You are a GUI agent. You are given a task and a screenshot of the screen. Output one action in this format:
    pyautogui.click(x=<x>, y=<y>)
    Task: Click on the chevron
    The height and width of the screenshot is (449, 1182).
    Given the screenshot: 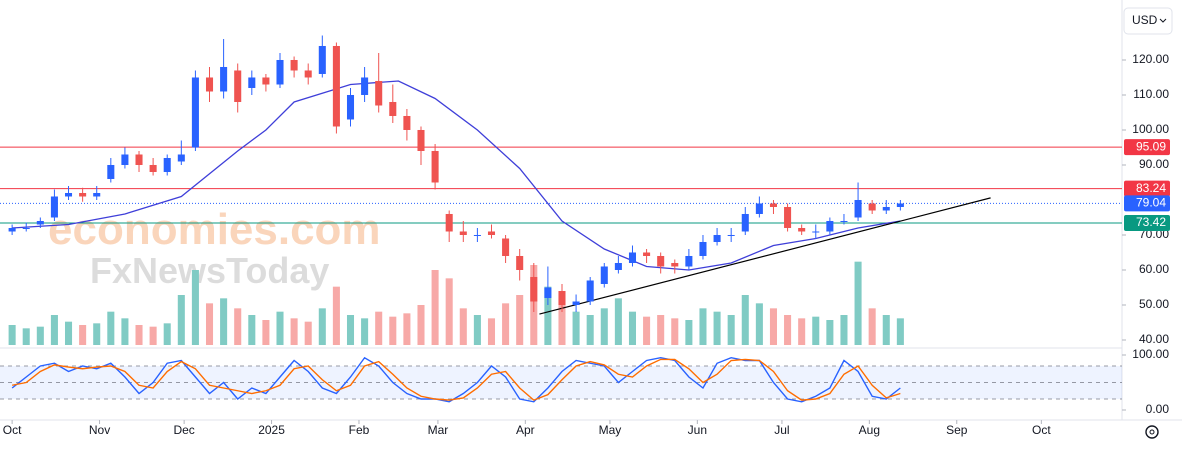 What is the action you would take?
    pyautogui.click(x=1163, y=20)
    